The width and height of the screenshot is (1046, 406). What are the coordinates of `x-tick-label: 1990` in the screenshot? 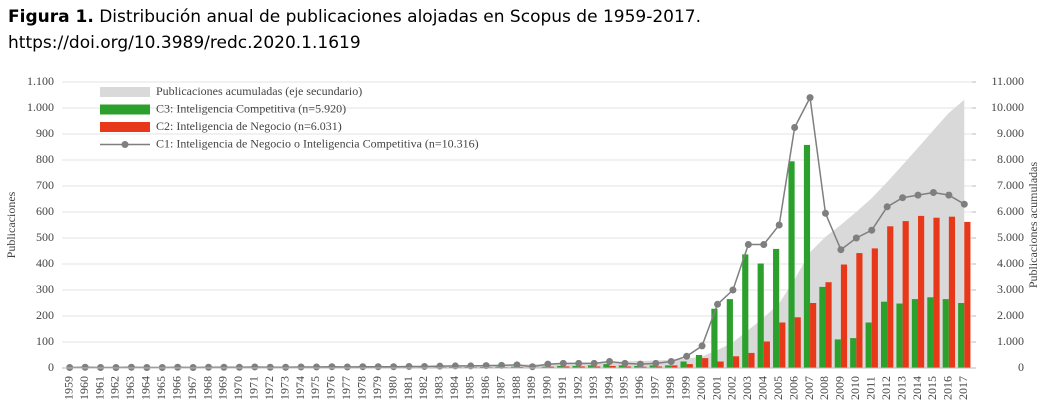 It's located at (547, 388).